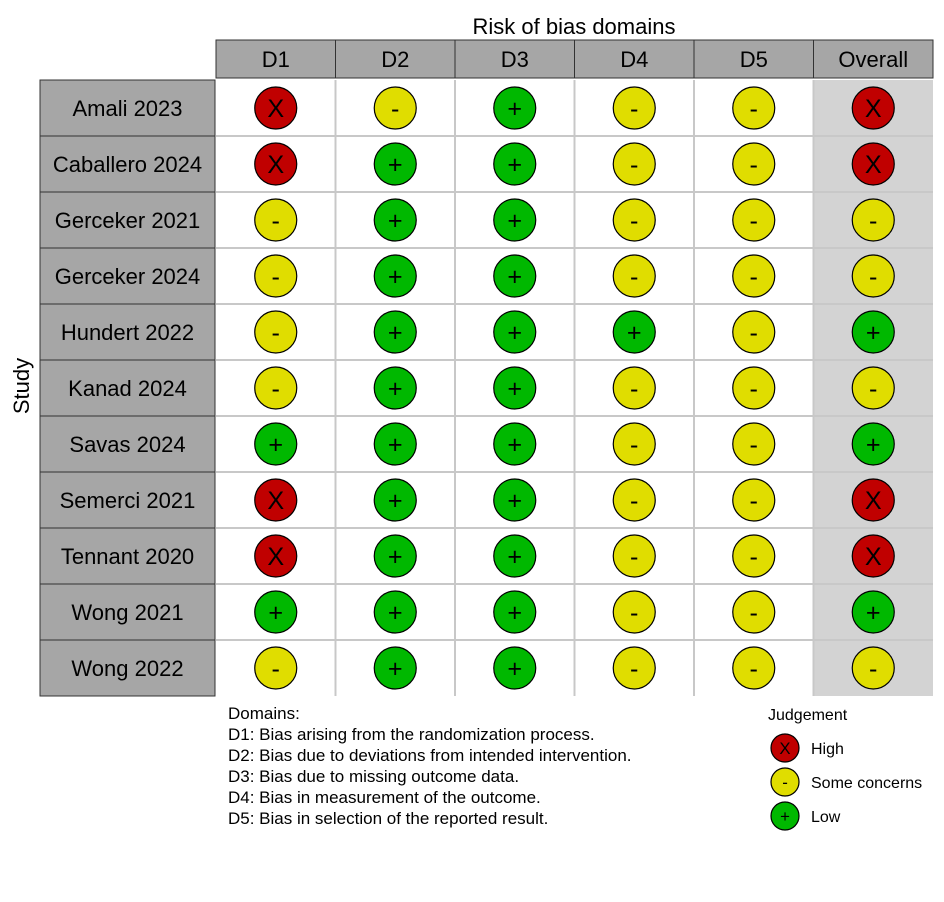 The width and height of the screenshot is (944, 902). What do you see at coordinates (808, 715) in the screenshot?
I see `legend-title: Judgement` at bounding box center [808, 715].